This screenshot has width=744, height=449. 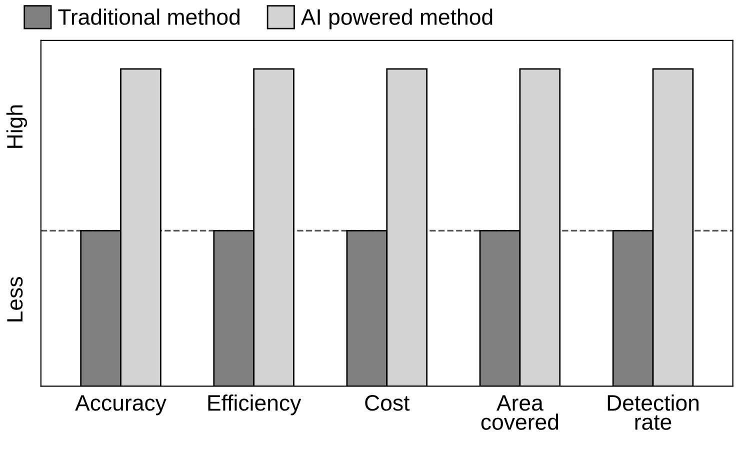 What do you see at coordinates (653, 412) in the screenshot?
I see `x-tick-label: Detection rate` at bounding box center [653, 412].